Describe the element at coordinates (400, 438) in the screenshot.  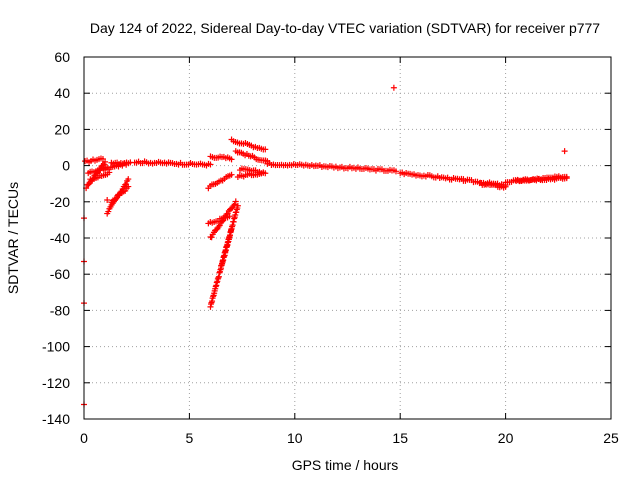
I see `x-tick-label: 15` at that location.